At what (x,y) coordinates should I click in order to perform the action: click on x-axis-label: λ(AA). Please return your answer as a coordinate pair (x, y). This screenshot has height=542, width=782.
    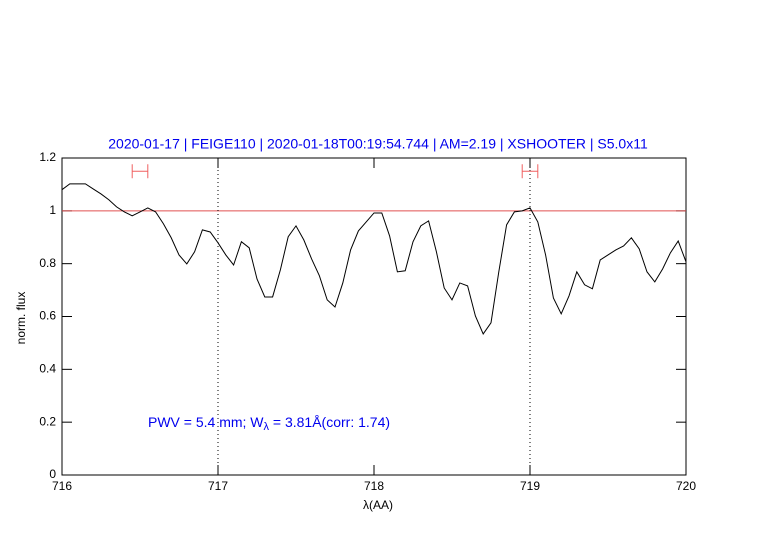
    Looking at the image, I should click on (378, 505).